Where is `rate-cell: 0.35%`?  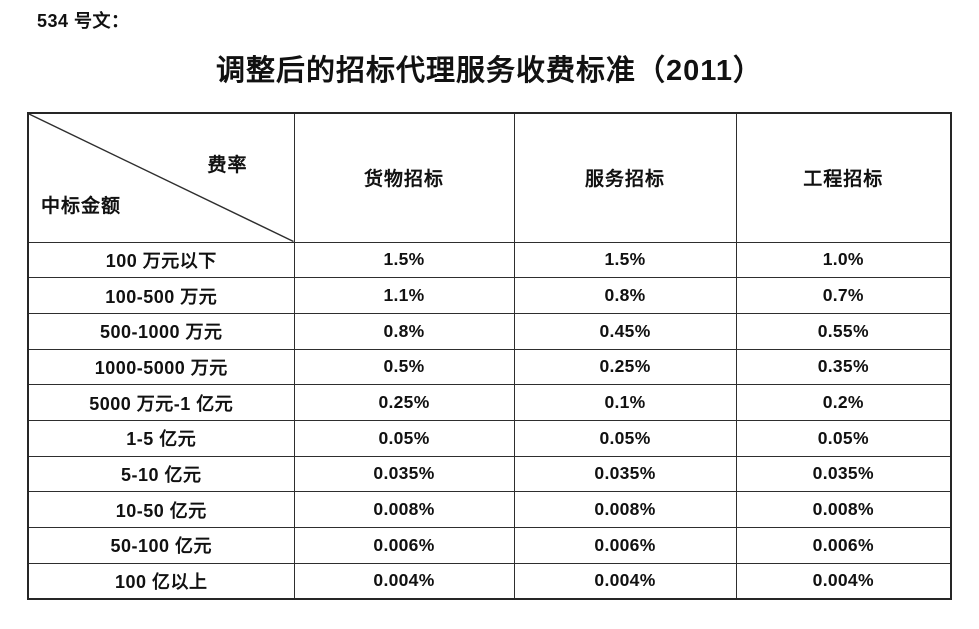
rate-cell: 0.35% is located at coordinates (843, 367).